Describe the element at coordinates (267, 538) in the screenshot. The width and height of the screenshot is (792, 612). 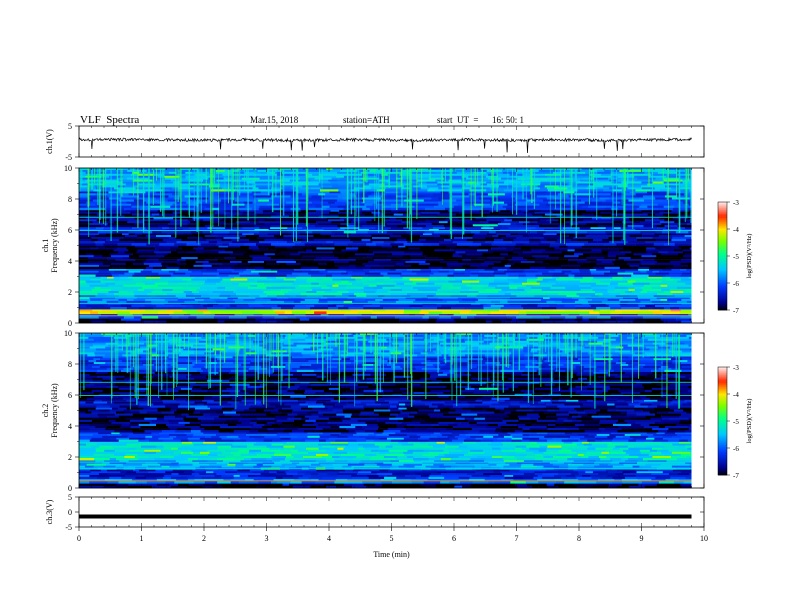
I see `x-tick-label: 3` at that location.